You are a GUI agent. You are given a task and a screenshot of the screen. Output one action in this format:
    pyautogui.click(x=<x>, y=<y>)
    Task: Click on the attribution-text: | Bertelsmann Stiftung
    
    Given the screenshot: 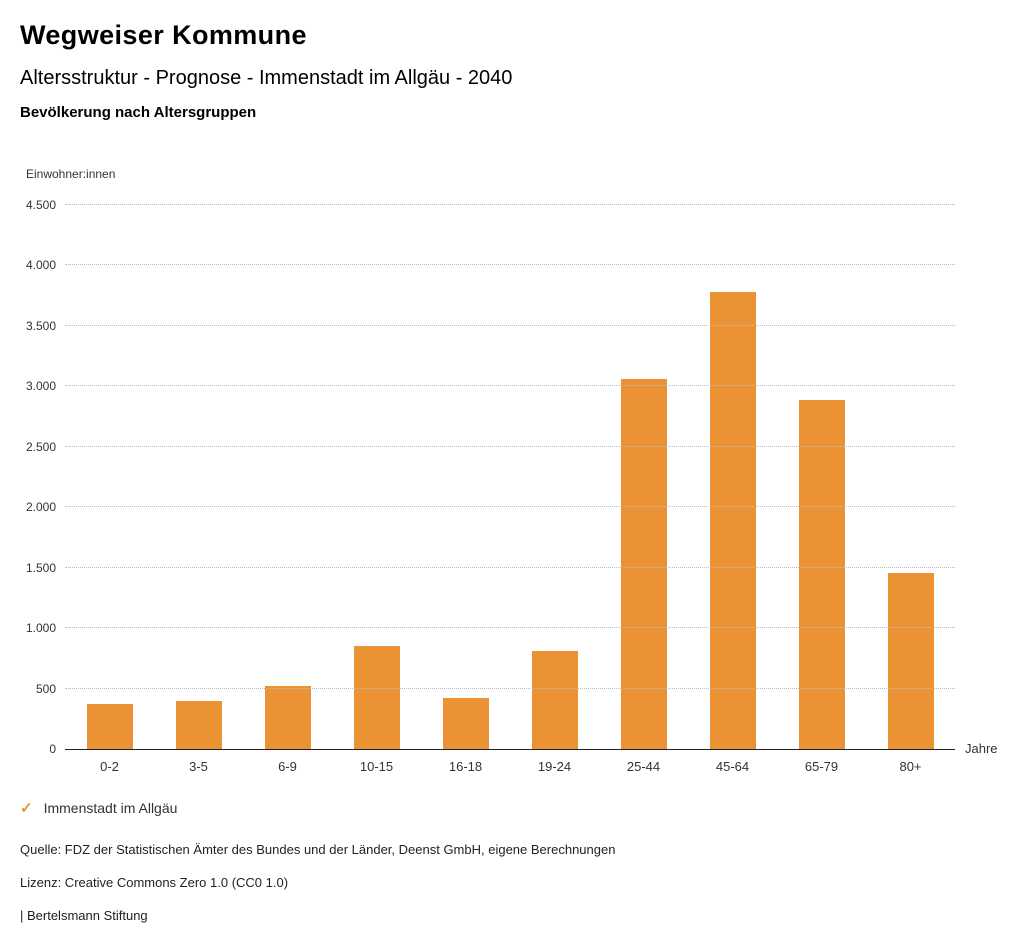 What is the action you would take?
    pyautogui.click(x=84, y=915)
    